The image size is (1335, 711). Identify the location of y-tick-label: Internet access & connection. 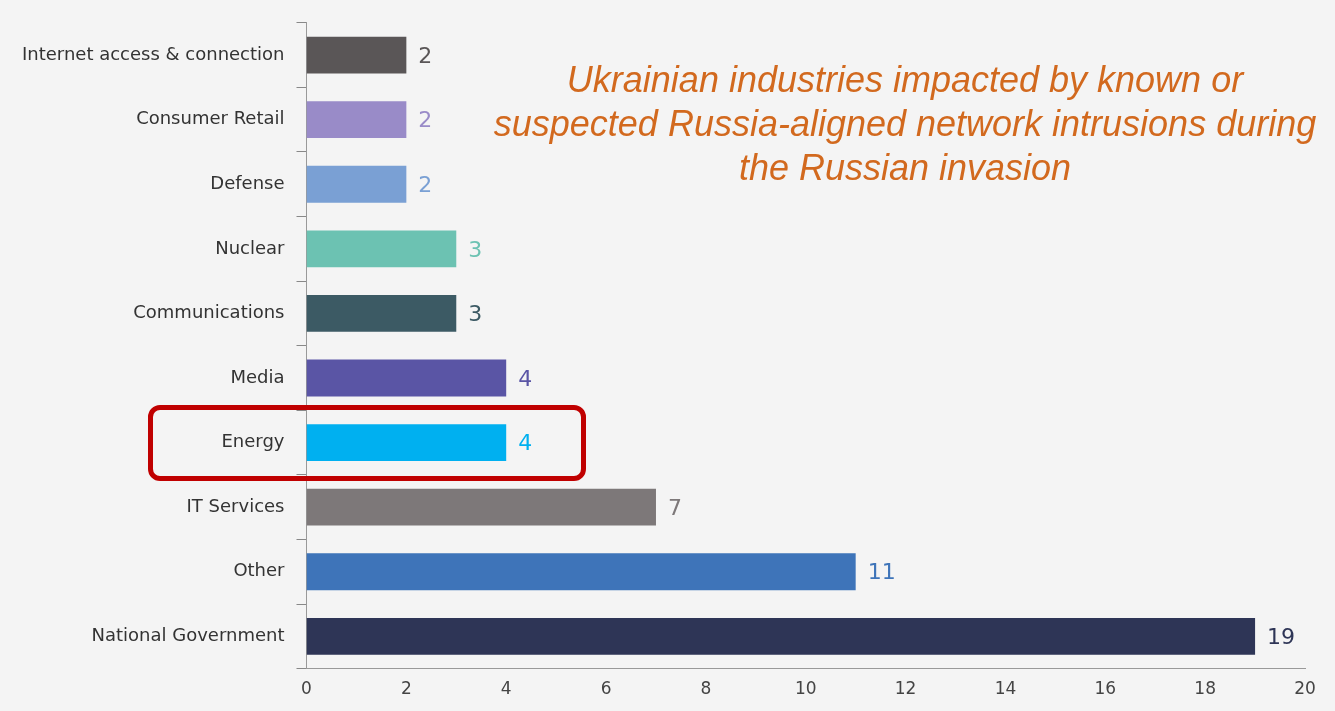
(153, 53).